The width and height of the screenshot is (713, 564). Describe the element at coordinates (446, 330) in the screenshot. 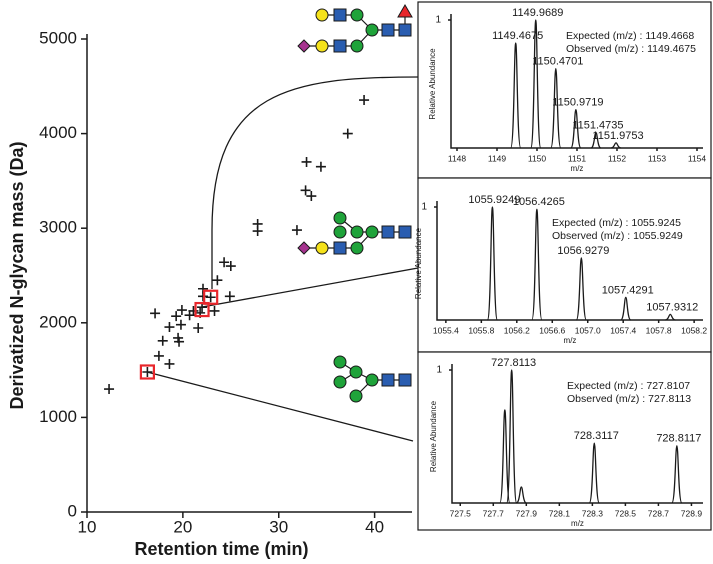

I see `x-tick-label: 1055.4` at that location.